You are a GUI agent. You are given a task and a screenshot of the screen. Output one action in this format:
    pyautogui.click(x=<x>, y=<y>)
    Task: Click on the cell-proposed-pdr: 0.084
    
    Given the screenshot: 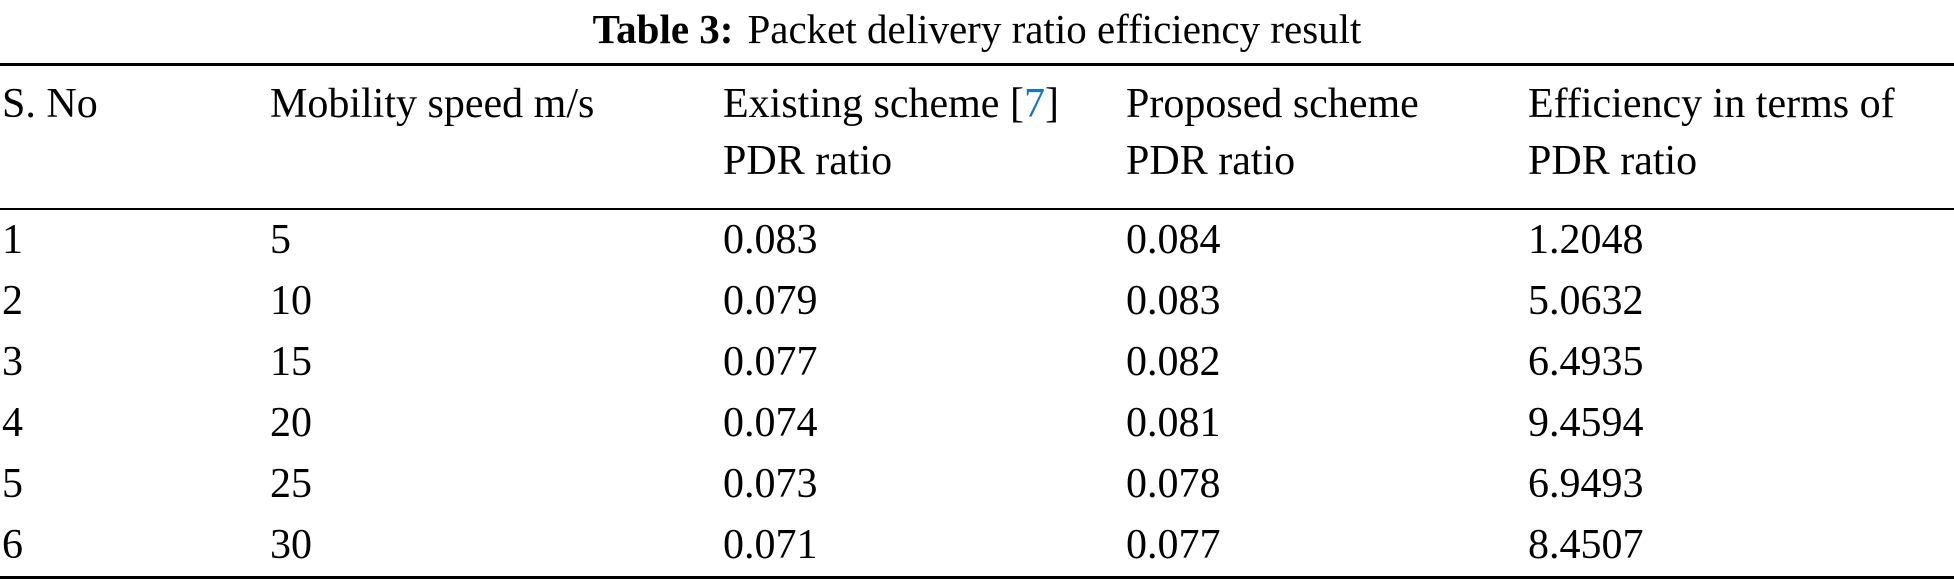 What is the action you would take?
    pyautogui.click(x=1173, y=240)
    